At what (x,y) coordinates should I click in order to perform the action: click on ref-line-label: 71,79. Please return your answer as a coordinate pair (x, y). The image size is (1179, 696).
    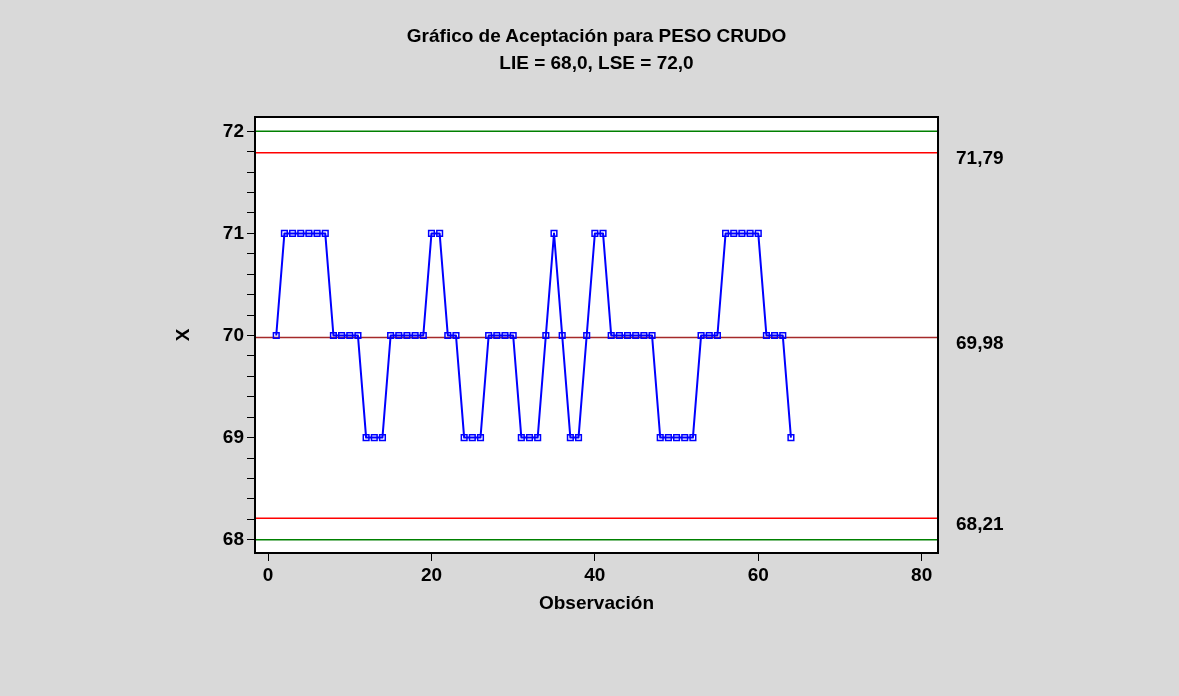
    Looking at the image, I should click on (980, 157).